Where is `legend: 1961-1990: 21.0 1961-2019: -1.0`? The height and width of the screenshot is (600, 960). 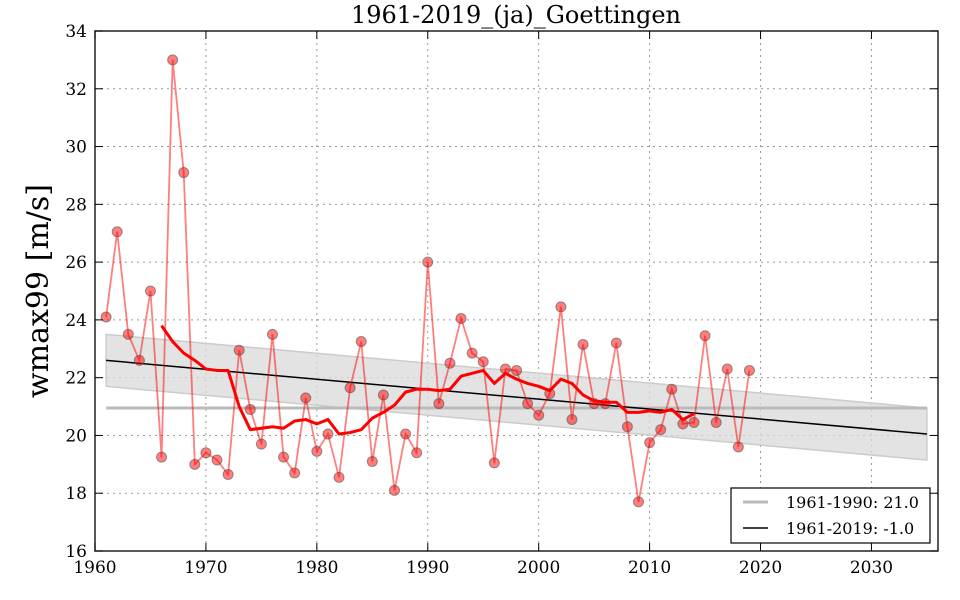 legend: 1961-1990: 21.0 1961-2019: -1.0 is located at coordinates (830, 515).